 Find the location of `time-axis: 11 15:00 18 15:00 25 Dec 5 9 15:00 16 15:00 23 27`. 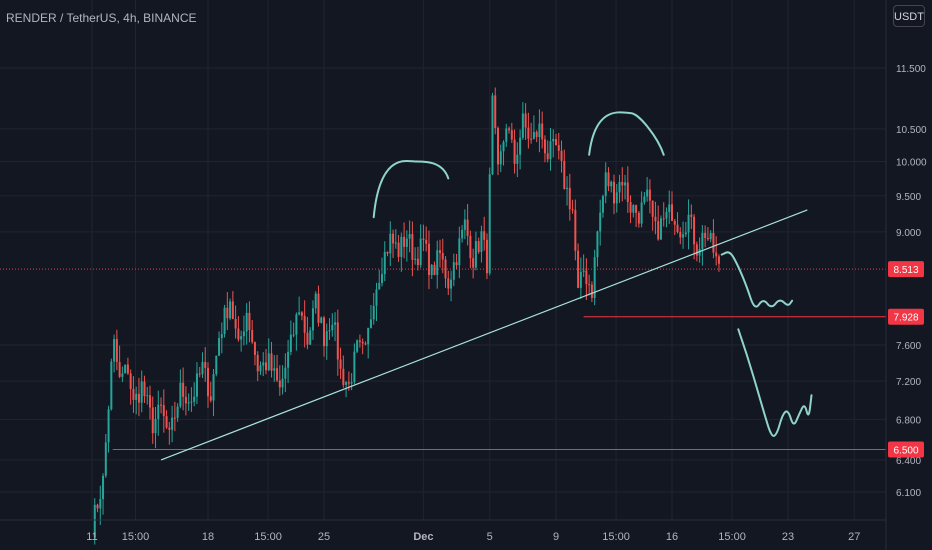

time-axis: 11 15:00 18 15:00 25 Dec 5 9 15:00 16 15:00 23 27 is located at coordinates (443, 531).